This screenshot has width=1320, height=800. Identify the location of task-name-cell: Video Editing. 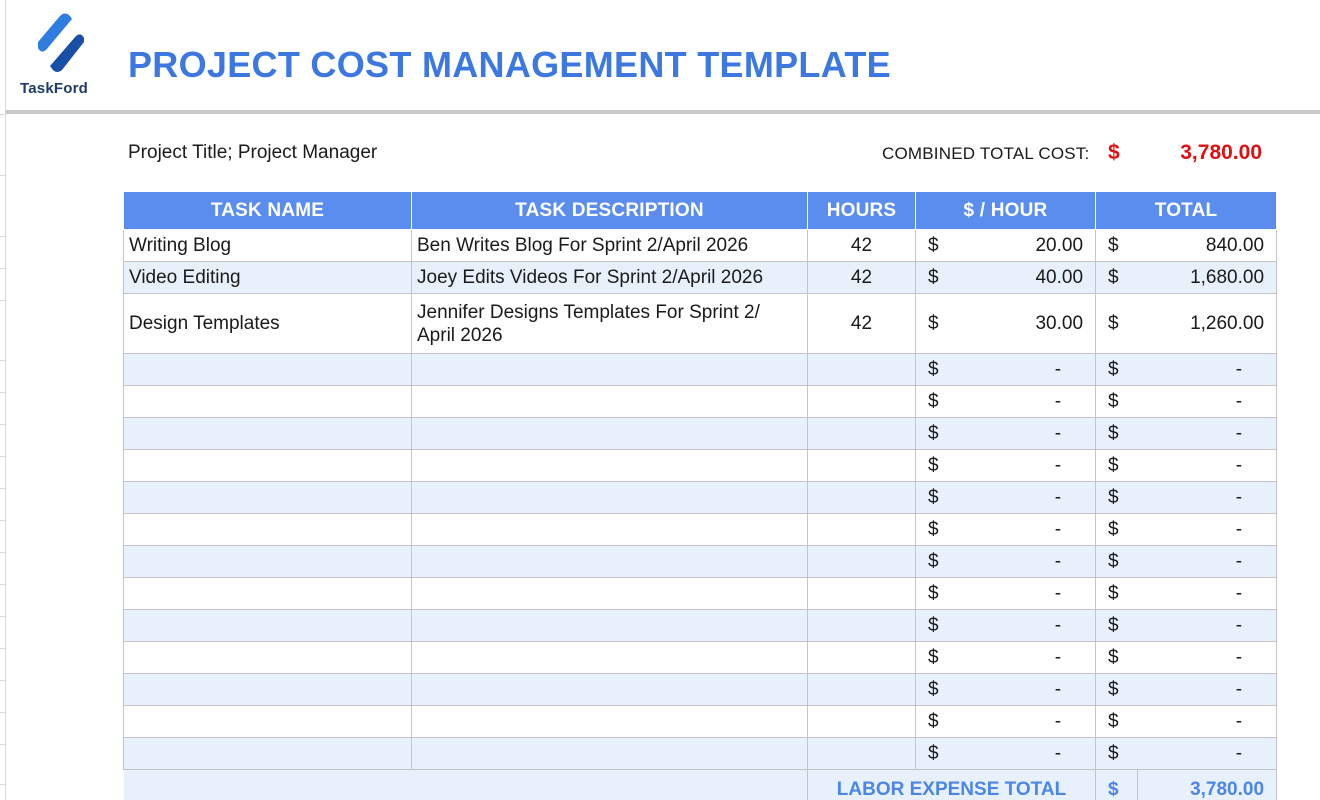
(267, 277).